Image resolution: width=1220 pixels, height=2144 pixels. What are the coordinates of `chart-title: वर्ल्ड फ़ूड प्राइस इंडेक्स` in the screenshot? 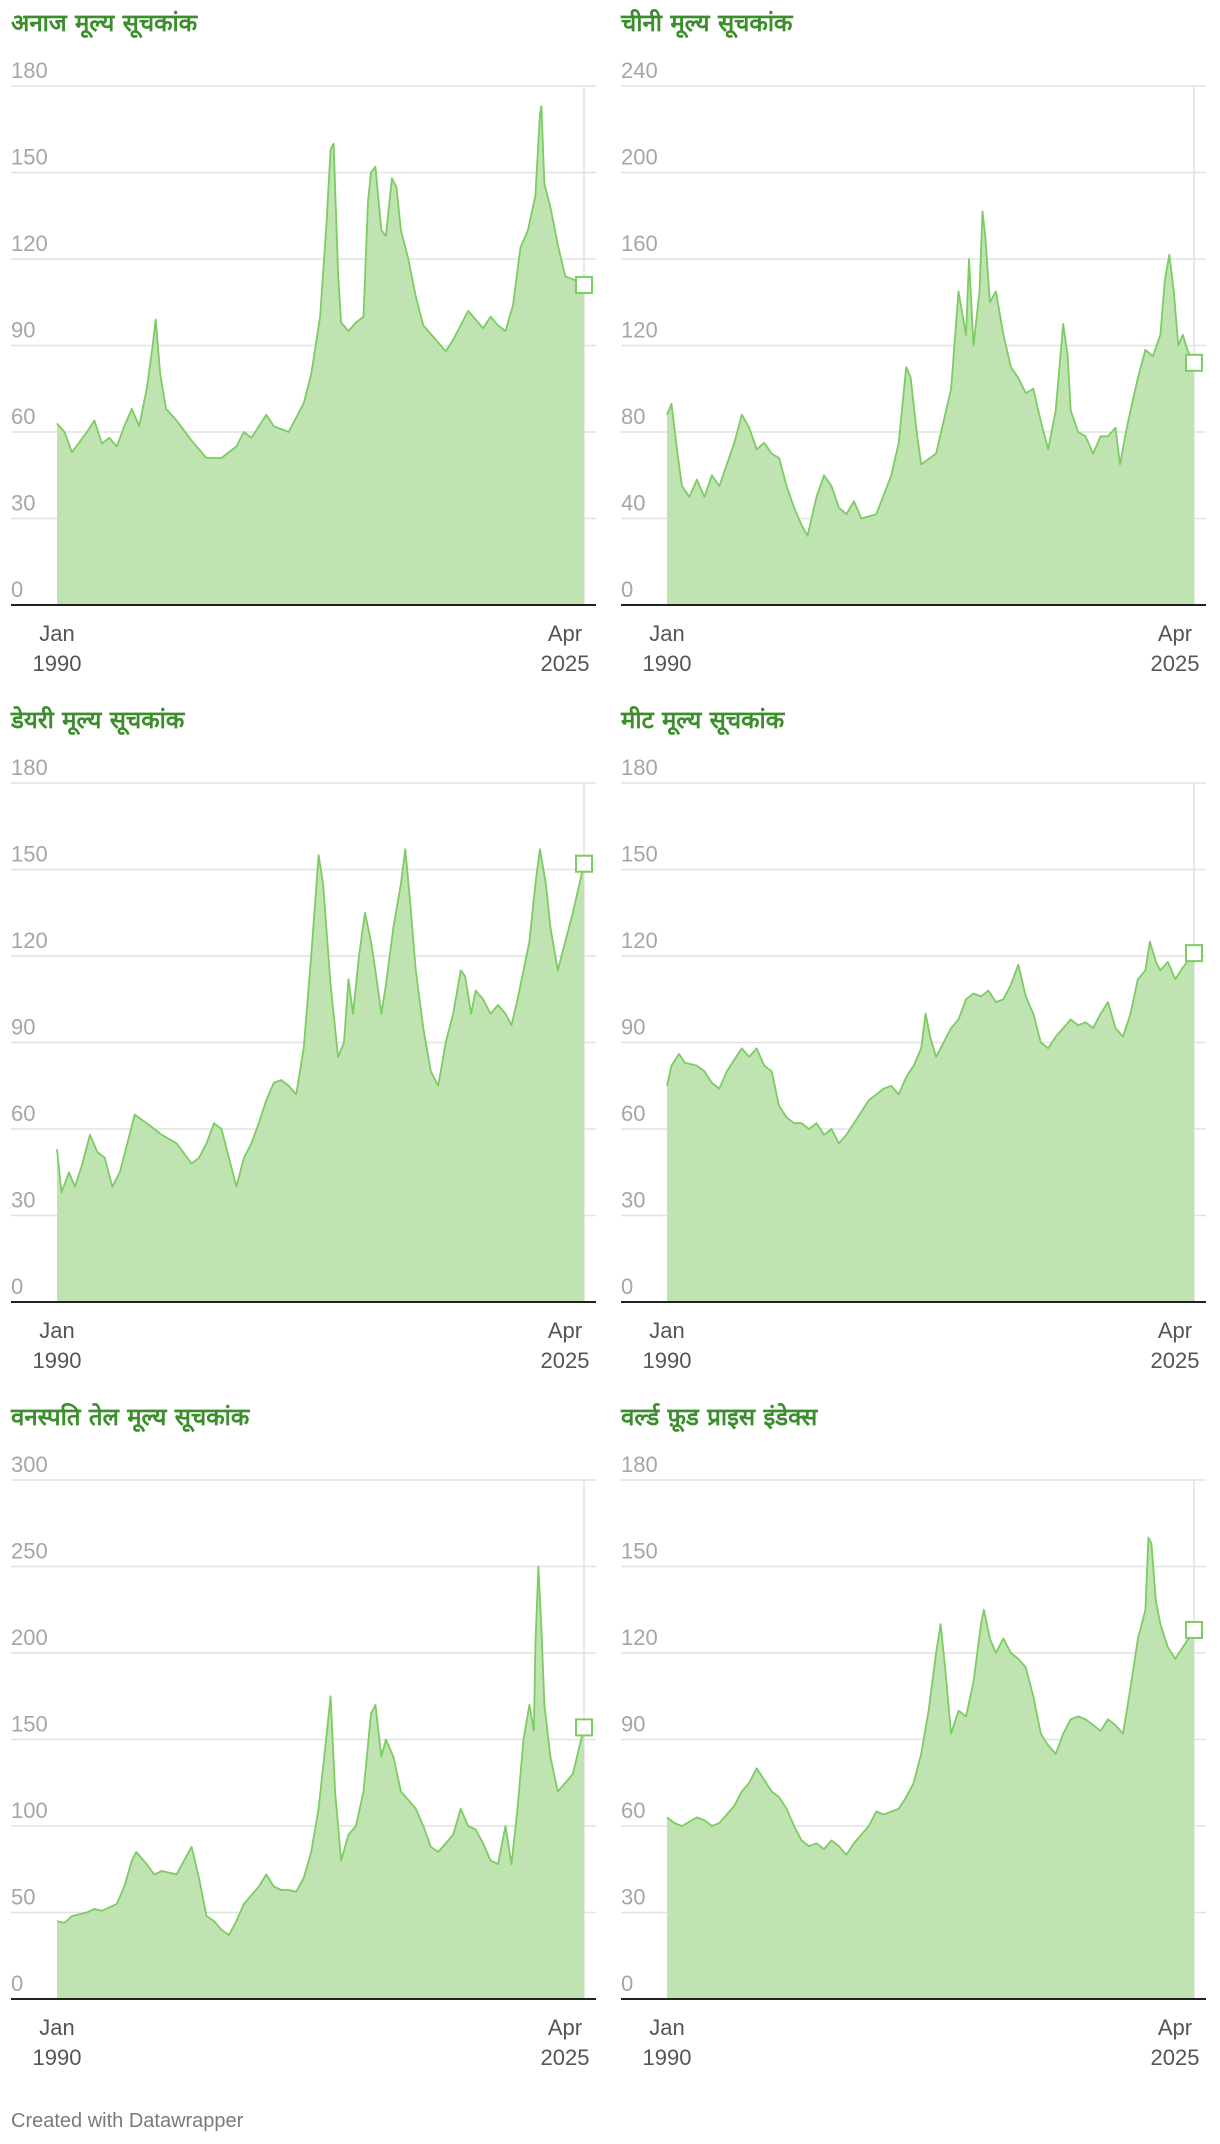 It's located at (719, 1417).